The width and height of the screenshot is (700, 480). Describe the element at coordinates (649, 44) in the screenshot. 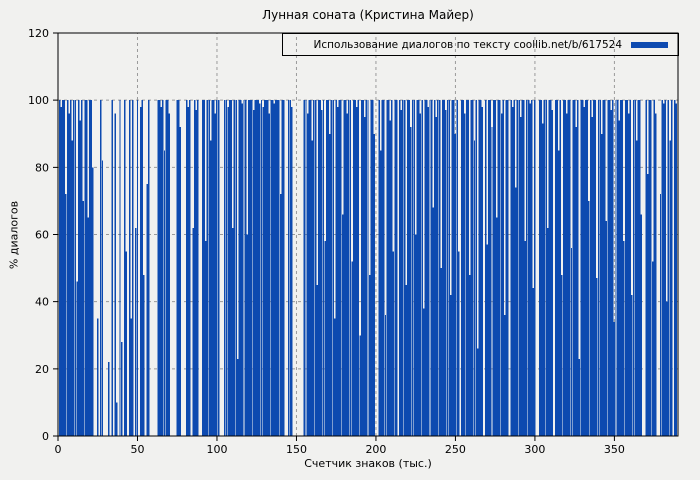

I see `legend-line-sample` at that location.